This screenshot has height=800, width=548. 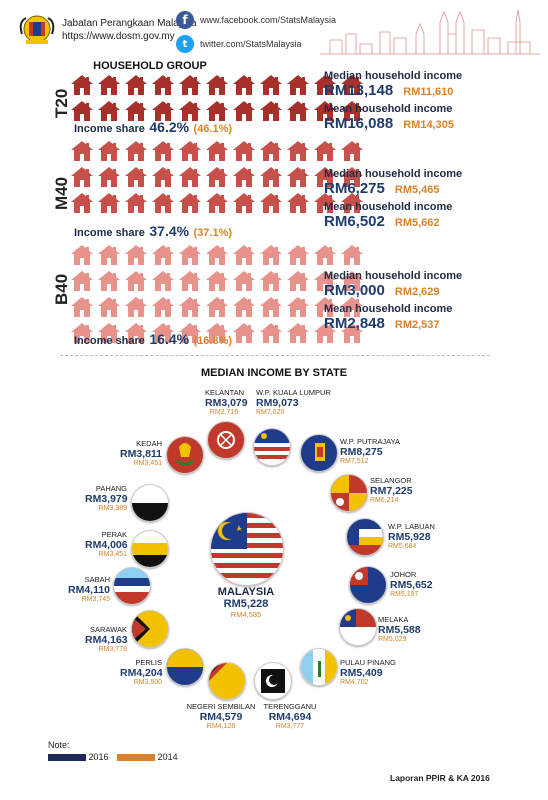 What do you see at coordinates (268, 20) in the screenshot?
I see `facebook-link: www.facebook.com/StatsMalaysia` at bounding box center [268, 20].